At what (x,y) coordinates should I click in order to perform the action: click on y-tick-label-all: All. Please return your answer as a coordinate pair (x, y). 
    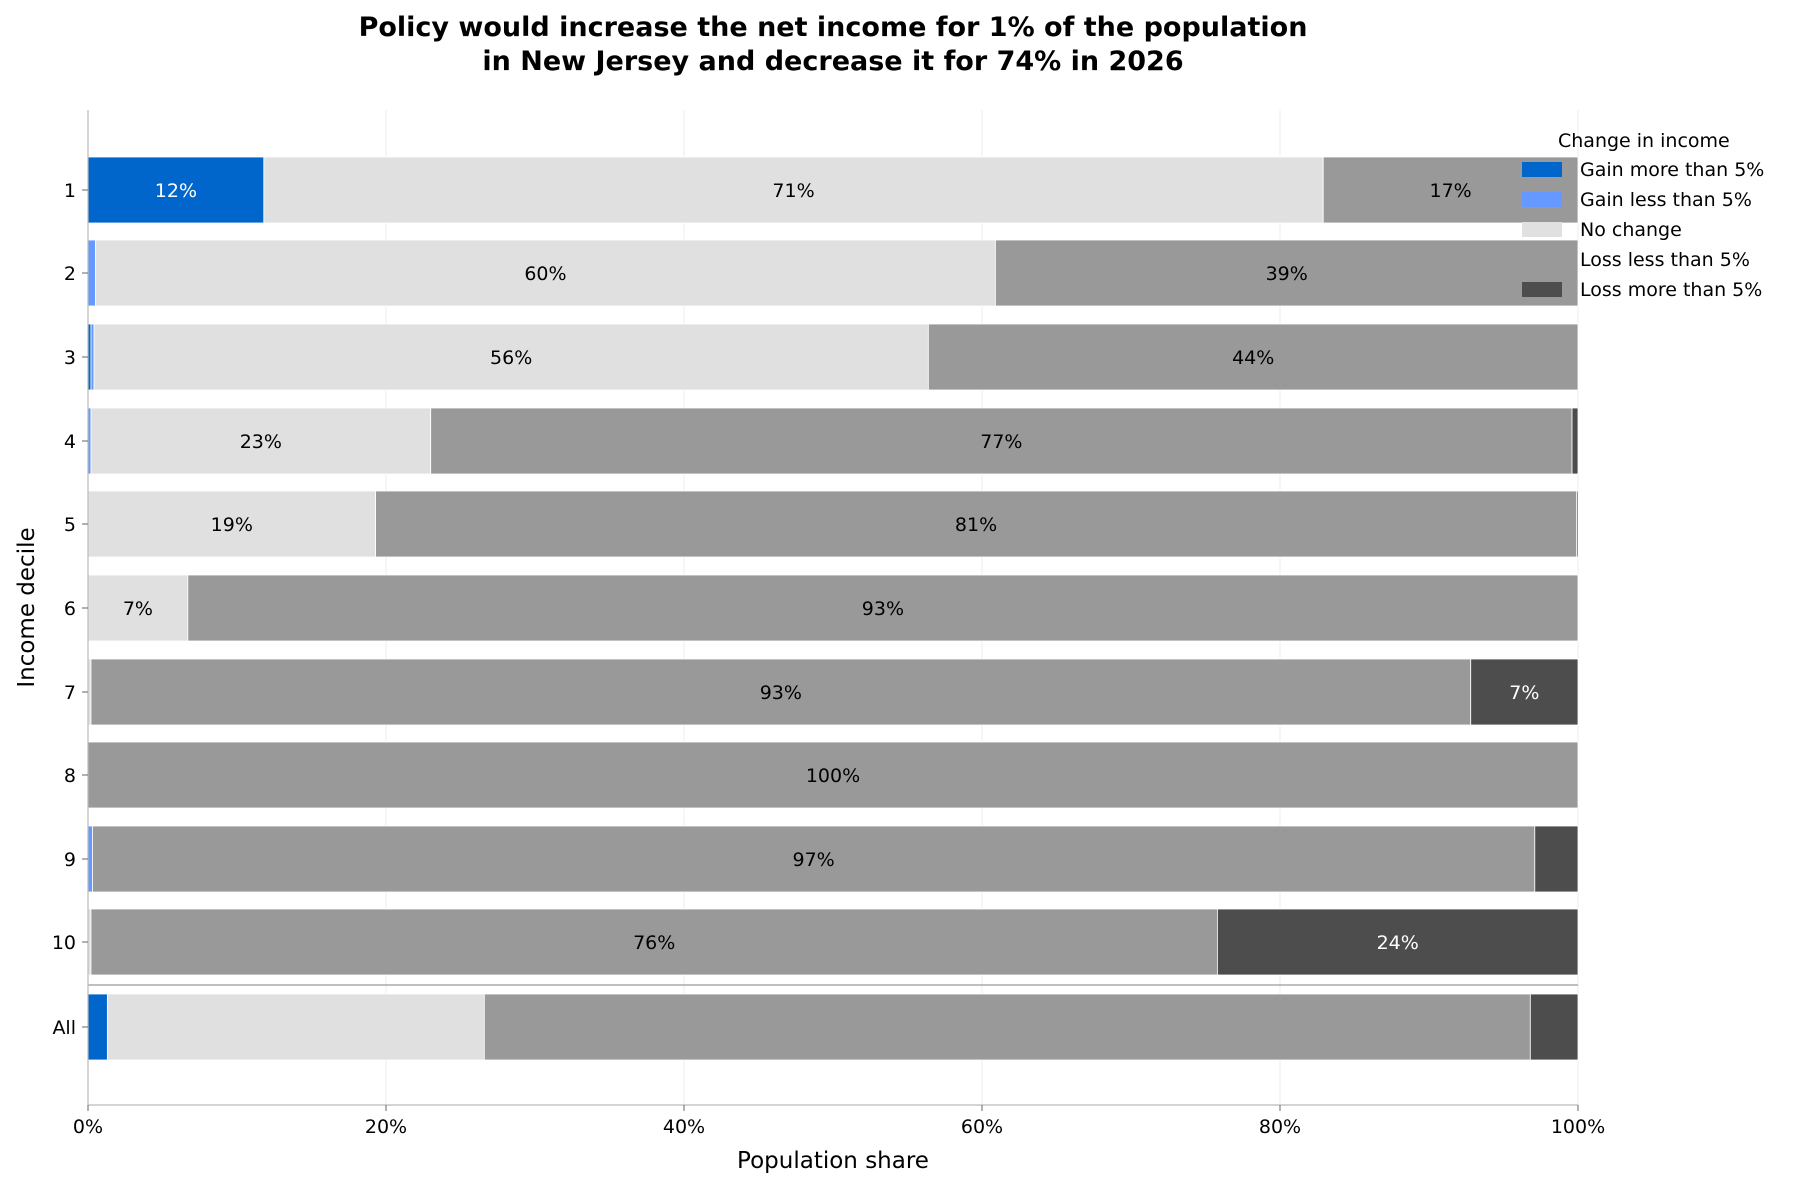
    Looking at the image, I should click on (64, 1028).